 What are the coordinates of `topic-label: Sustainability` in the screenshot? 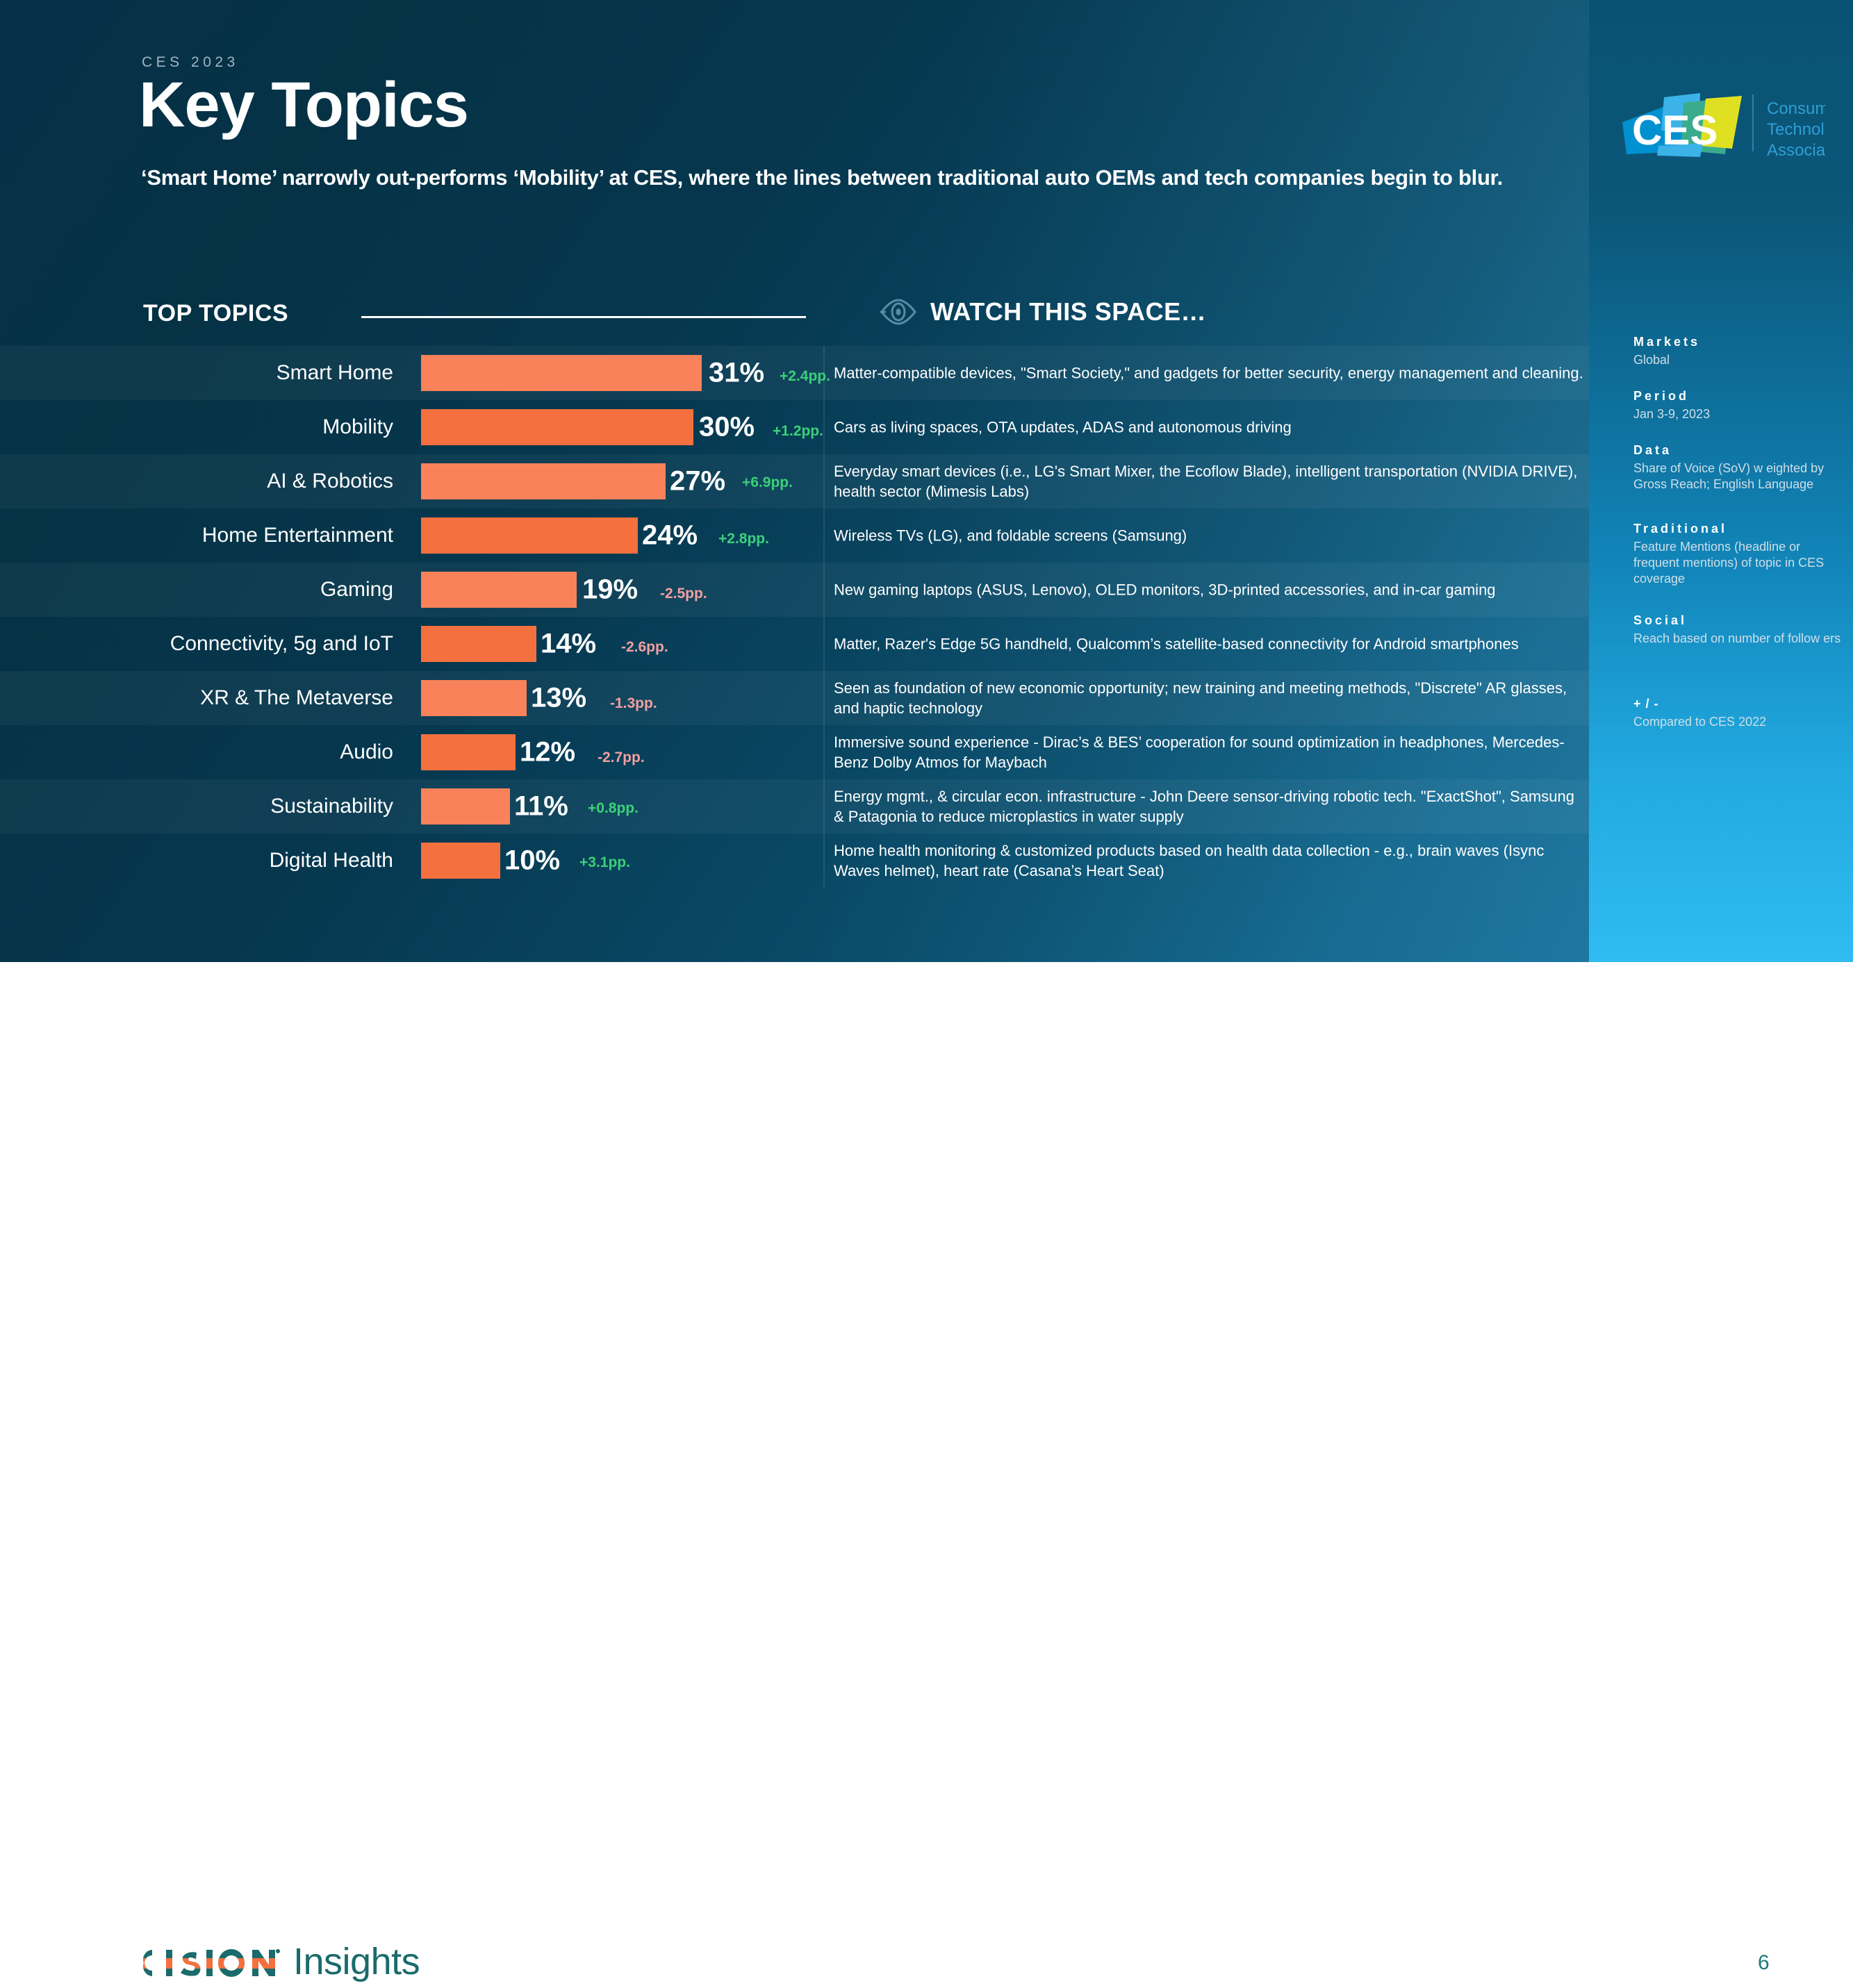 It's located at (331, 806).